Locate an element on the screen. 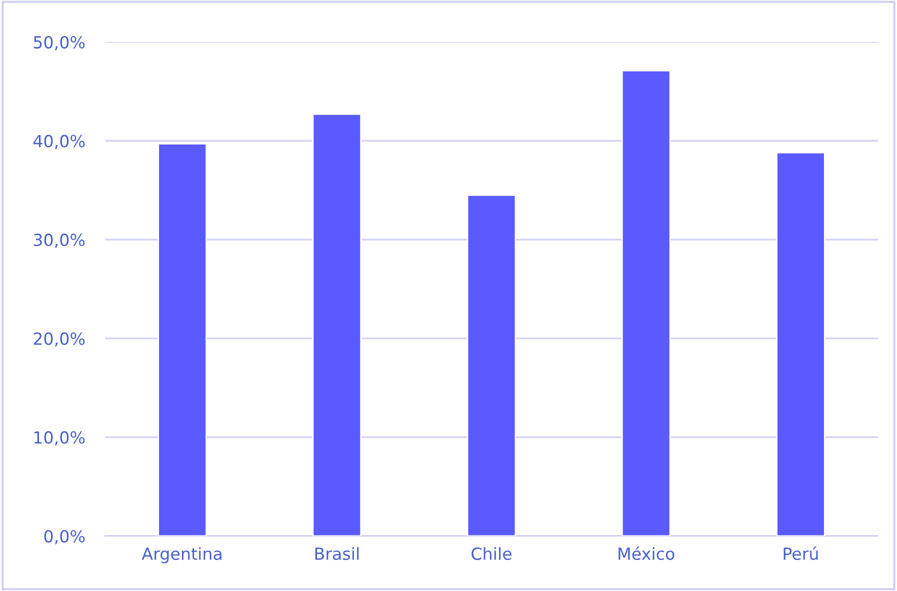 Image resolution: width=897 pixels, height=591 pixels. y-tick-label: 40,0% is located at coordinates (59, 142).